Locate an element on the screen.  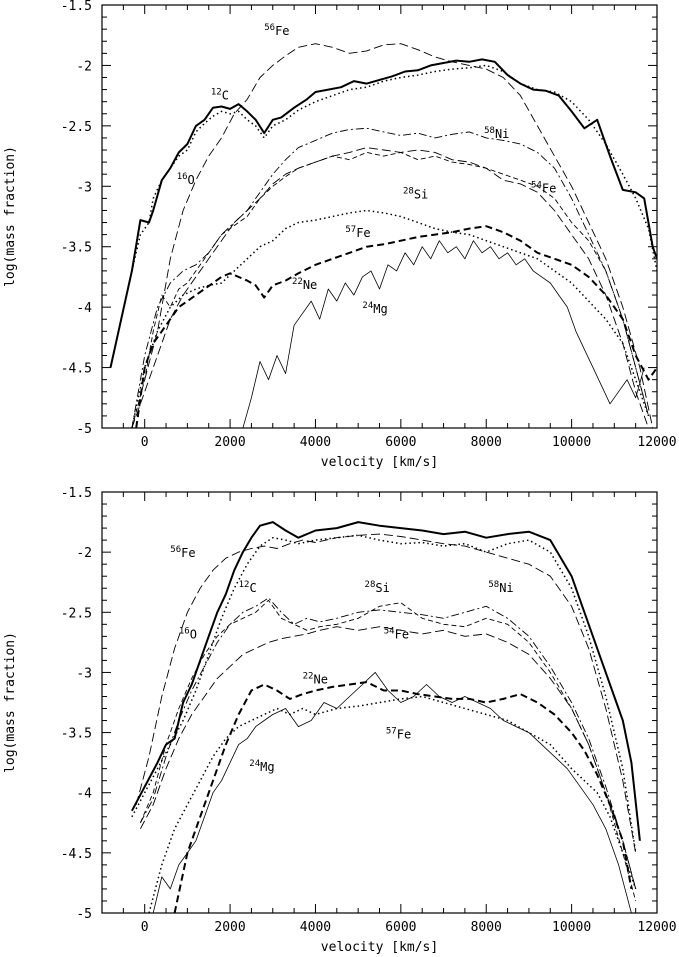
series-line-mg24 is located at coordinates (443, 334).